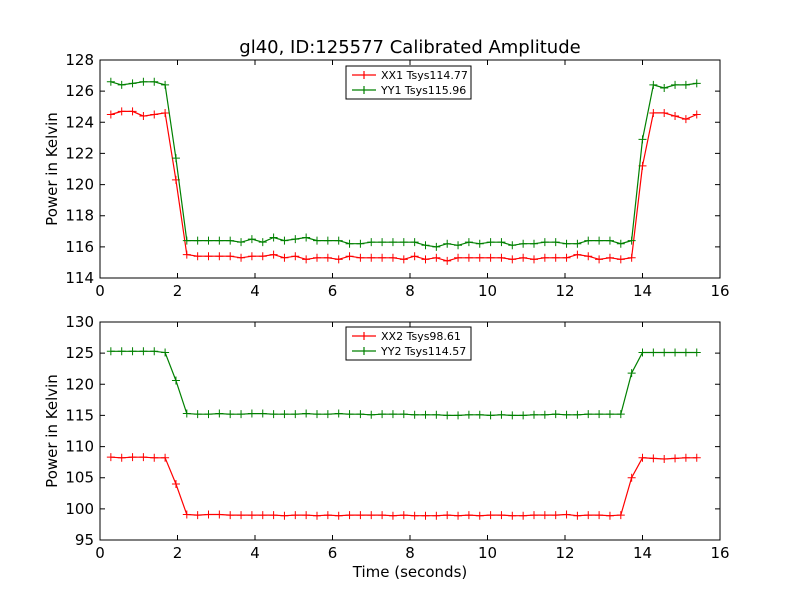 Image resolution: width=800 pixels, height=600 pixels. What do you see at coordinates (79, 122) in the screenshot?
I see `y-tick-label: 124` at bounding box center [79, 122].